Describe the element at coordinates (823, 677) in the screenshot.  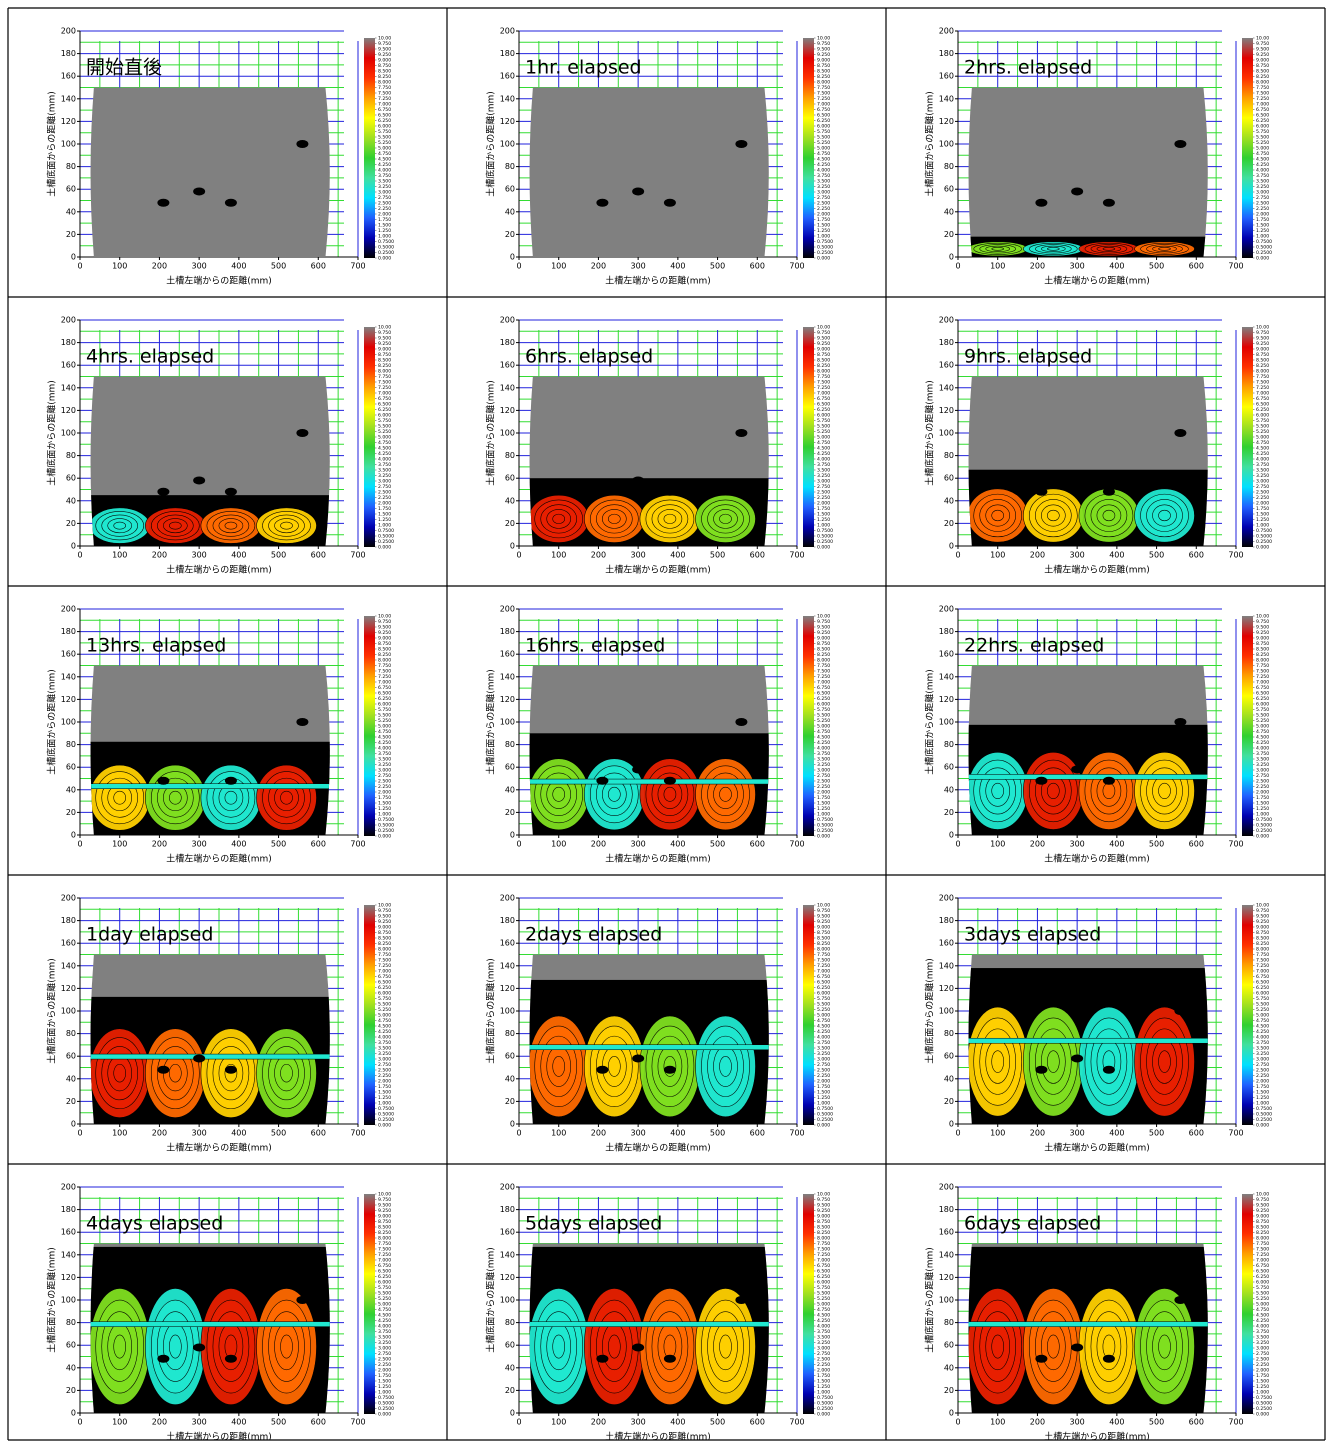
I see `colorbar-label: 7.250` at that location.